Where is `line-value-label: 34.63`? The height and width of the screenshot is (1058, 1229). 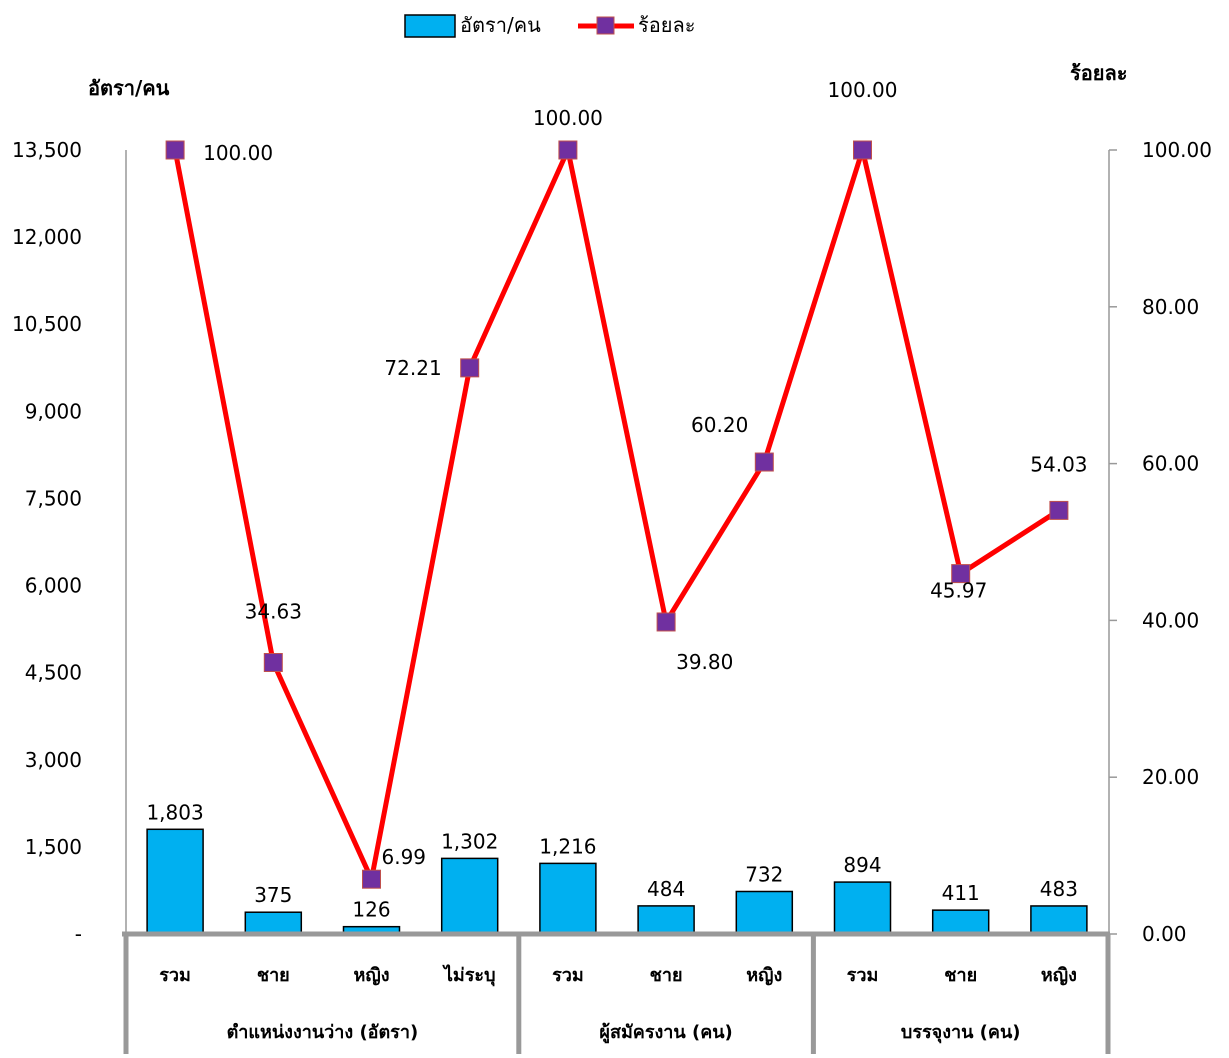 line-value-label: 34.63 is located at coordinates (273, 612).